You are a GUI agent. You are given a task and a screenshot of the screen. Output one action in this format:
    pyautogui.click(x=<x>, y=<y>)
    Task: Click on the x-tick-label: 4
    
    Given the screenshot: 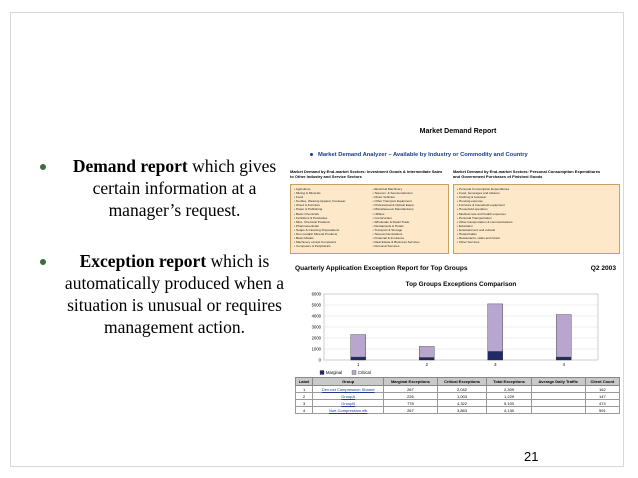 What is the action you would take?
    pyautogui.click(x=564, y=364)
    